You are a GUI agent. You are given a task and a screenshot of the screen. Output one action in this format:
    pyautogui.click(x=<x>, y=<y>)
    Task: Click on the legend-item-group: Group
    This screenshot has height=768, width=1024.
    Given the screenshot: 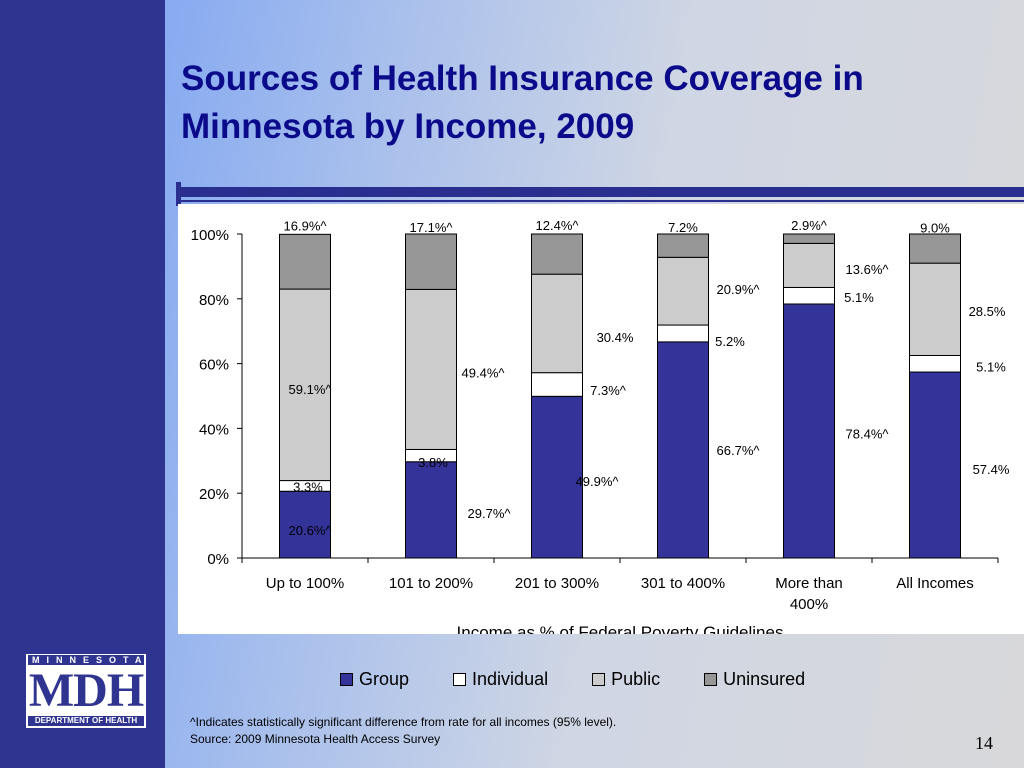 What is the action you would take?
    pyautogui.click(x=374, y=679)
    